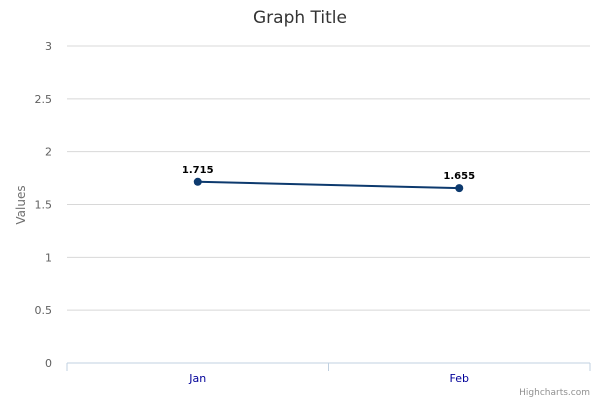 The height and width of the screenshot is (400, 600). Describe the element at coordinates (198, 170) in the screenshot. I see `data-label: 1.715` at that location.